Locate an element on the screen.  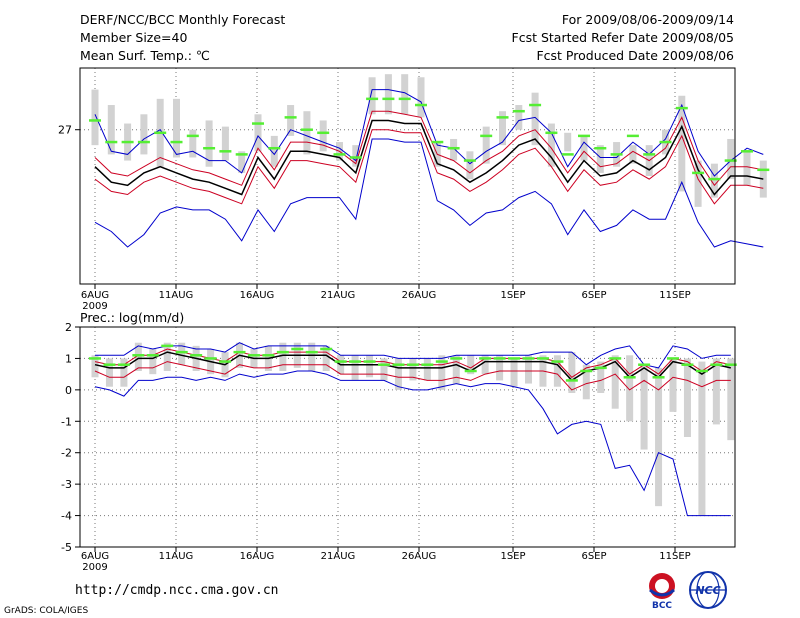
y-tick-label: -2 is located at coordinates (66, 453).